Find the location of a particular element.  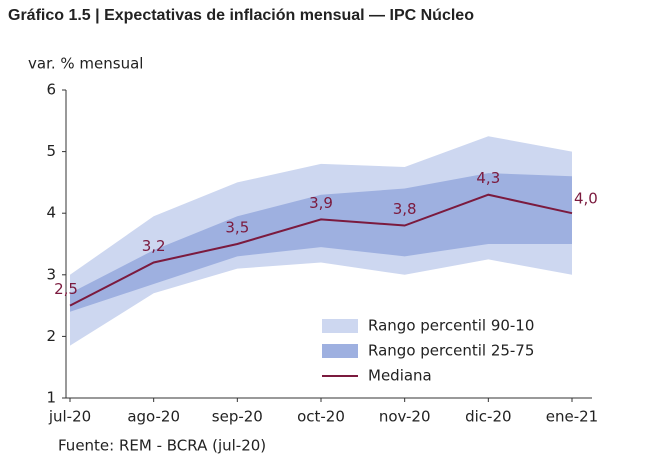

value-label: 3,8 is located at coordinates (405, 209).